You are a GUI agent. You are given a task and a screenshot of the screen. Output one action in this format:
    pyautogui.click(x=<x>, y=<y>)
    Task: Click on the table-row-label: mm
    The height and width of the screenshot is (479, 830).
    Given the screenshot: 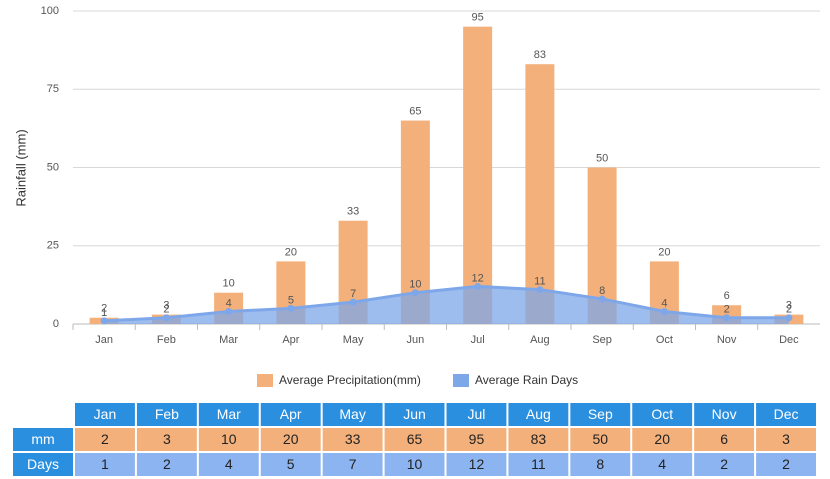 What is the action you would take?
    pyautogui.click(x=42, y=439)
    